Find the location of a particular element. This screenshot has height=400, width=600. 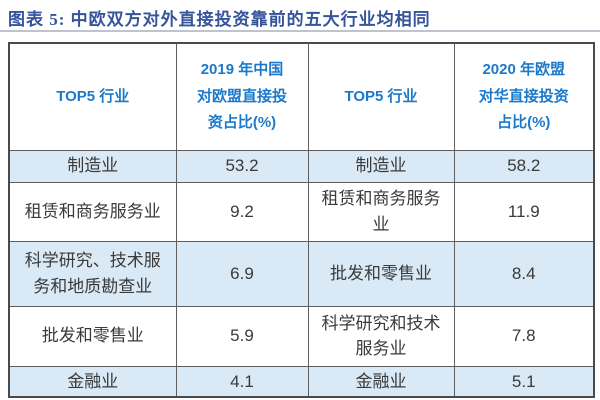

table-row: 金融业 4.1 金融业 5.1 is located at coordinates (301, 381).